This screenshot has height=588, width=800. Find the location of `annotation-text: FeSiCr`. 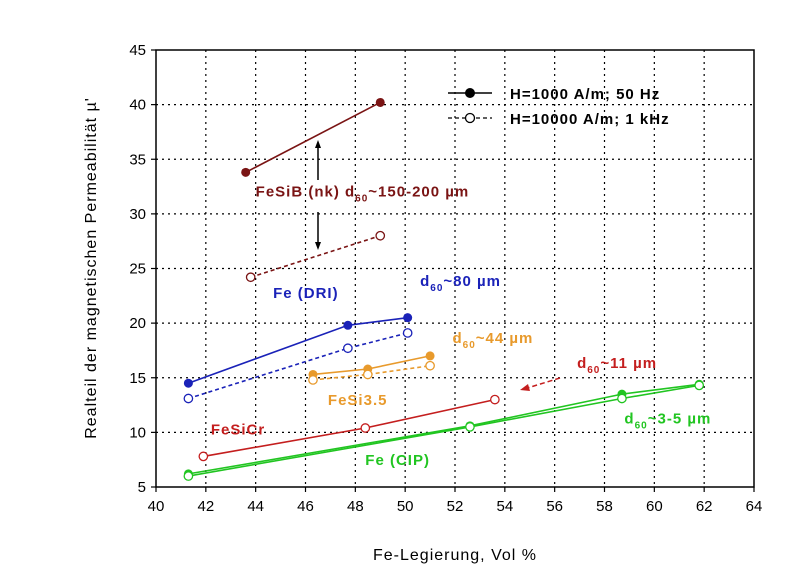

annotation-text: FeSiCr is located at coordinates (238, 430).